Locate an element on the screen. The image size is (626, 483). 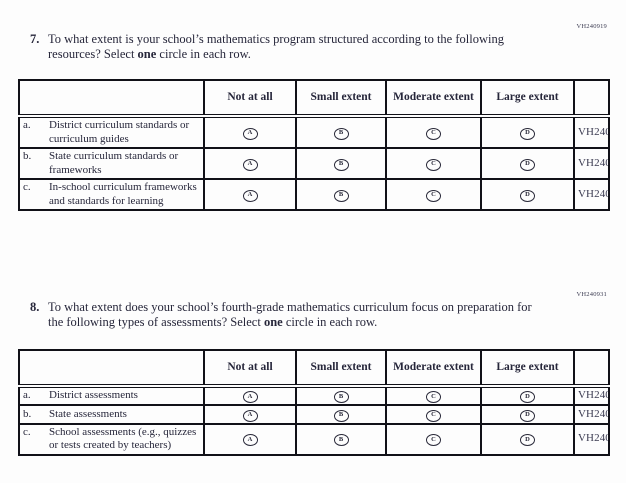
row-label: State assessments is located at coordinates (88, 413).